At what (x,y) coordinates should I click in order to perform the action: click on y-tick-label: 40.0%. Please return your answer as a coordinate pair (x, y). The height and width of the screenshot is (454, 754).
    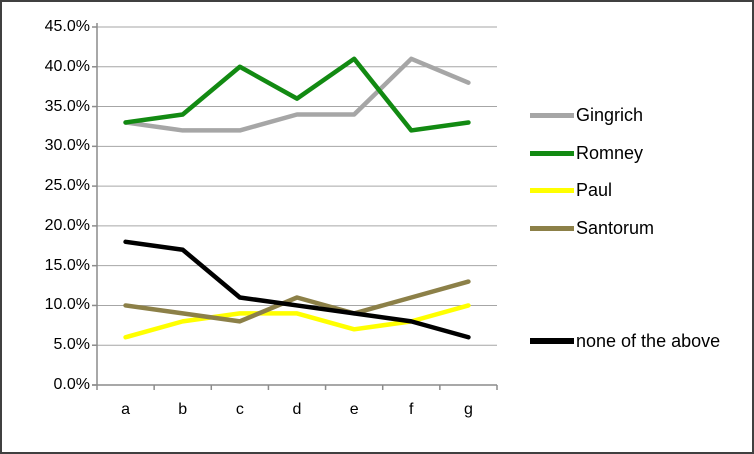
    Looking at the image, I should click on (67, 66).